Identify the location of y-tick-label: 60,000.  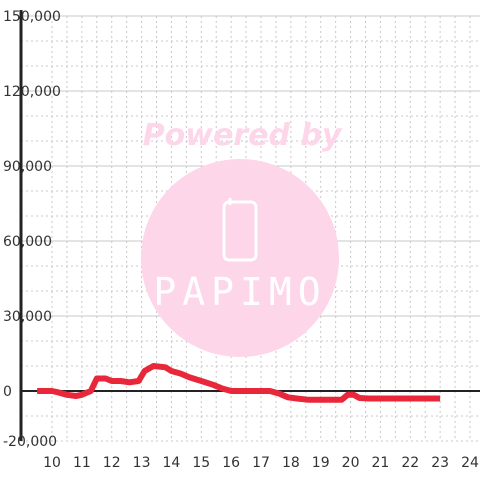
(27, 242).